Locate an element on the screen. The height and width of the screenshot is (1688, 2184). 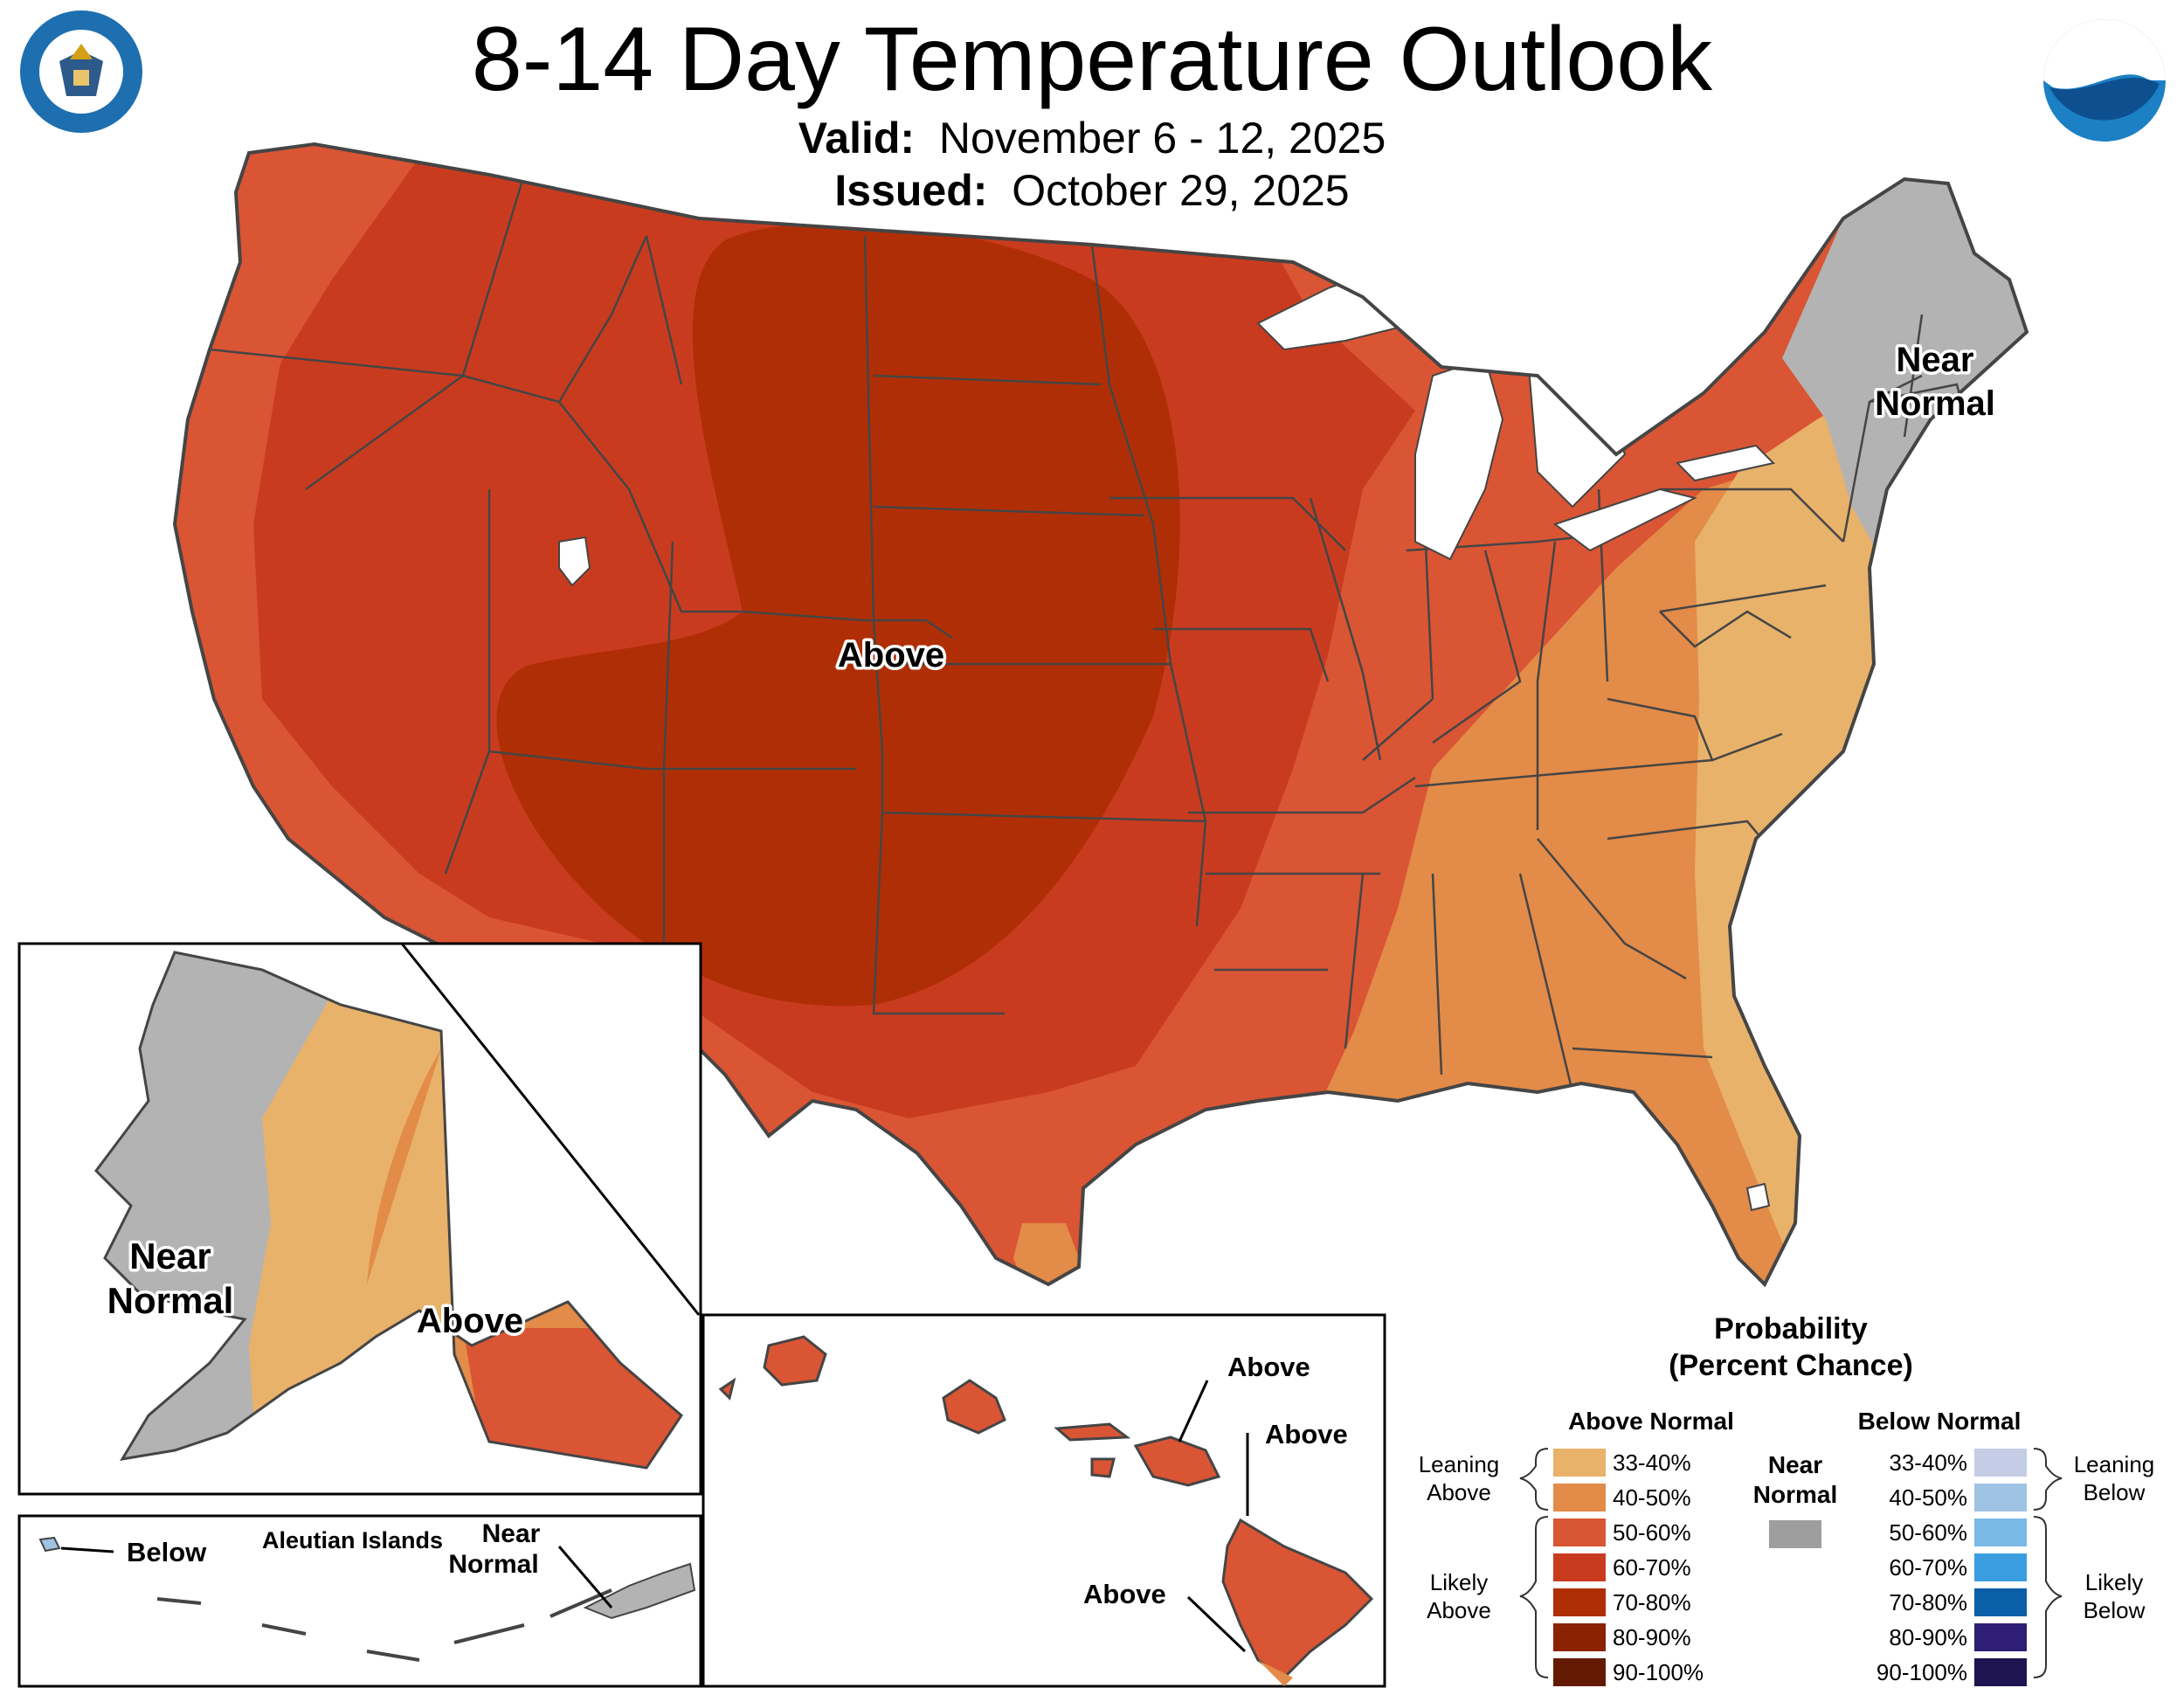
leaning-above-line1: Leaning is located at coordinates (1459, 1464).